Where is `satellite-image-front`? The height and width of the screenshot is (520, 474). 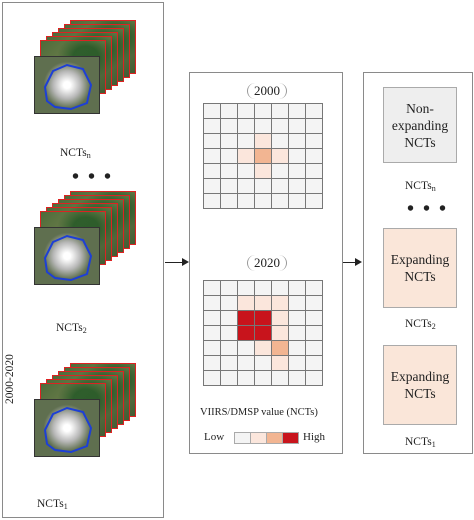 satellite-image-front is located at coordinates (67, 85).